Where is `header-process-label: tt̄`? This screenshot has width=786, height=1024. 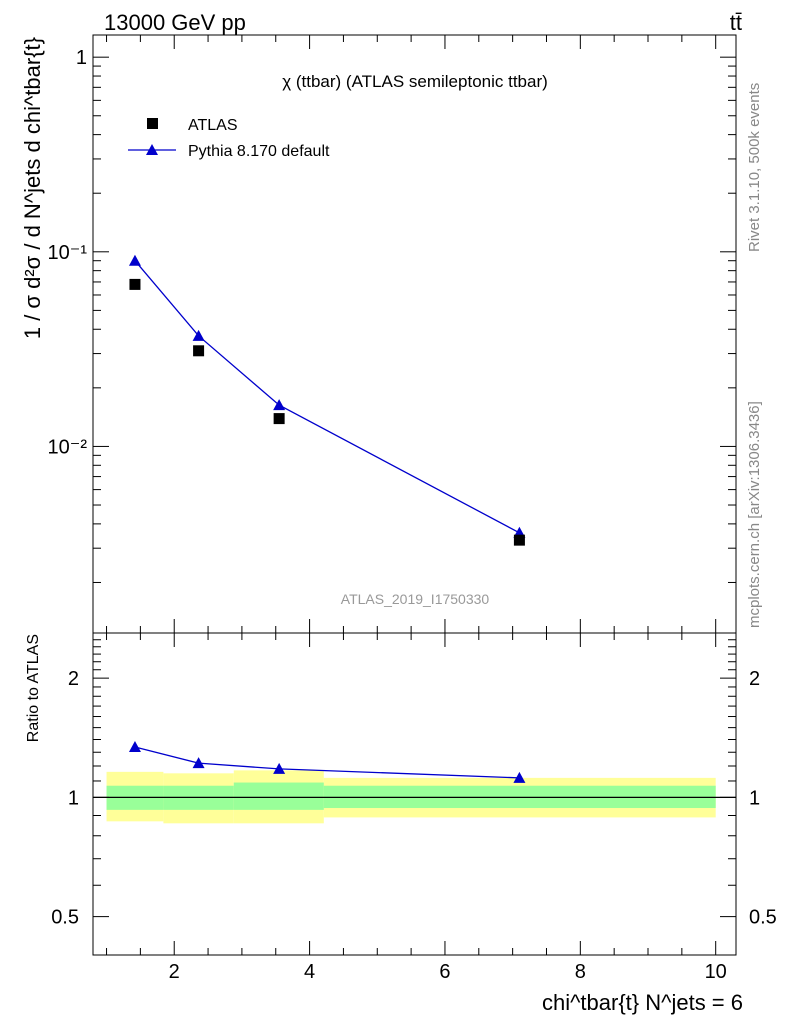
header-process-label: tt̄ is located at coordinates (736, 22).